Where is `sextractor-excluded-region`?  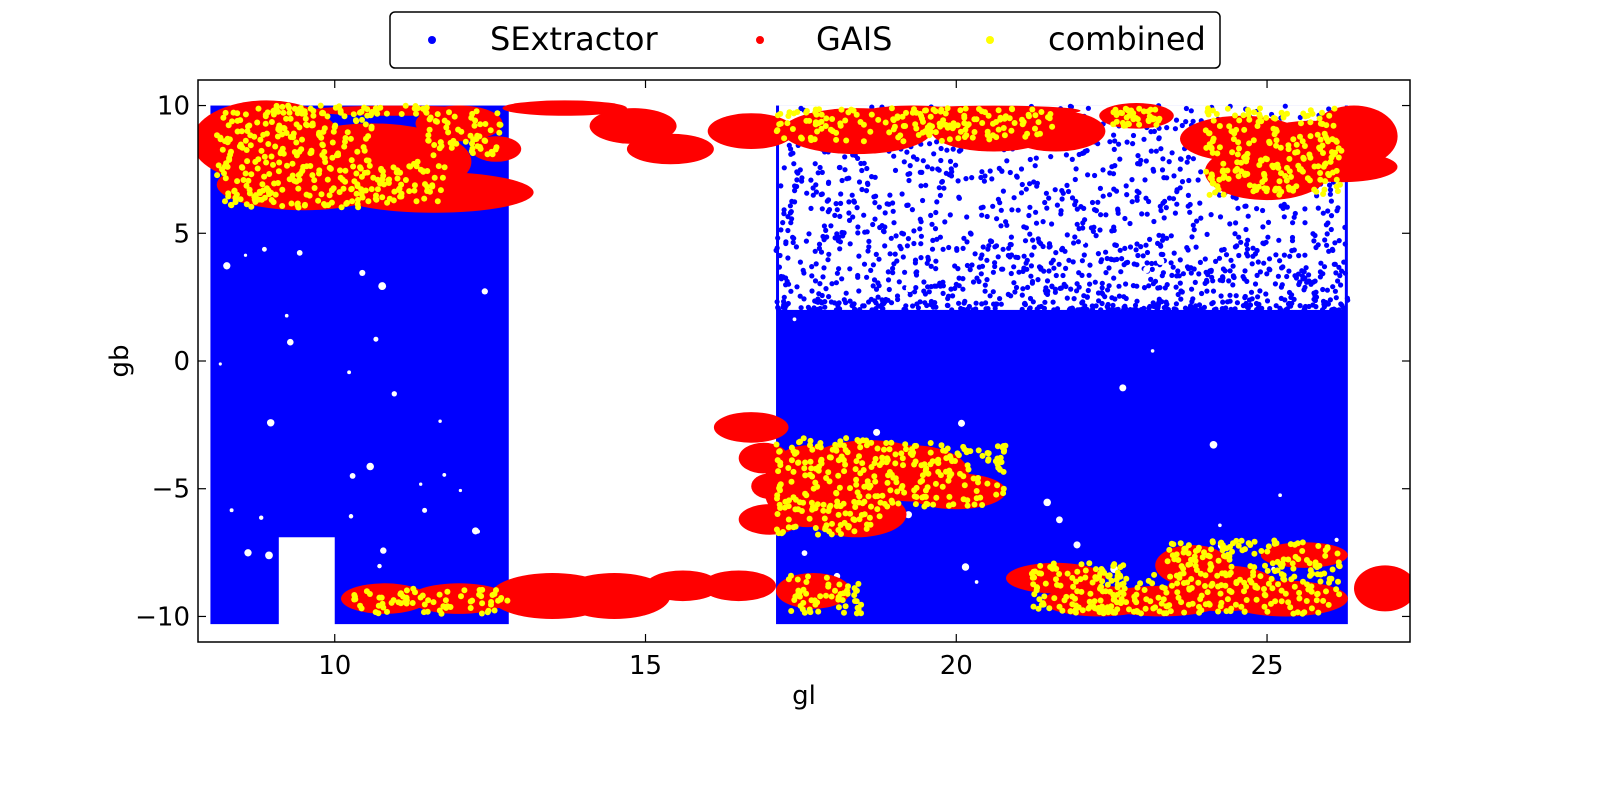 sextractor-excluded-region is located at coordinates (306, 589).